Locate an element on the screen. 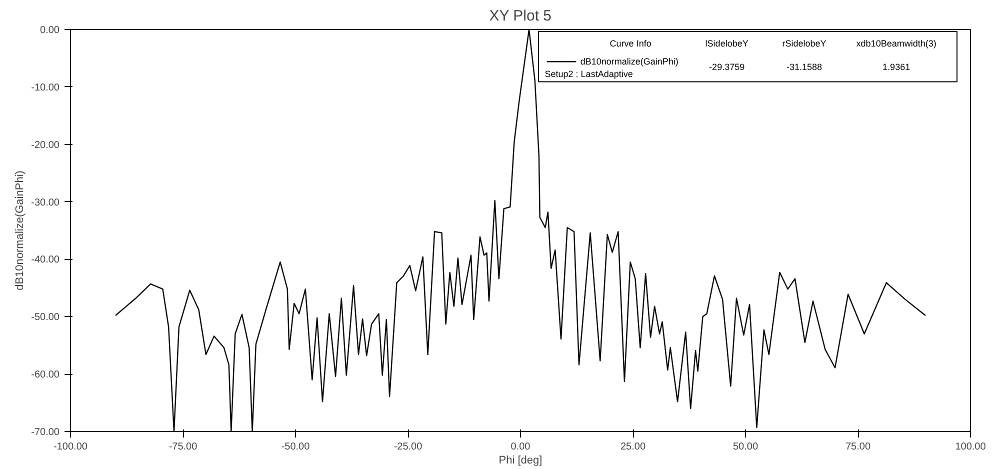 Image resolution: width=996 pixels, height=469 pixels. x-tick-label: -100.00 is located at coordinates (71, 447).